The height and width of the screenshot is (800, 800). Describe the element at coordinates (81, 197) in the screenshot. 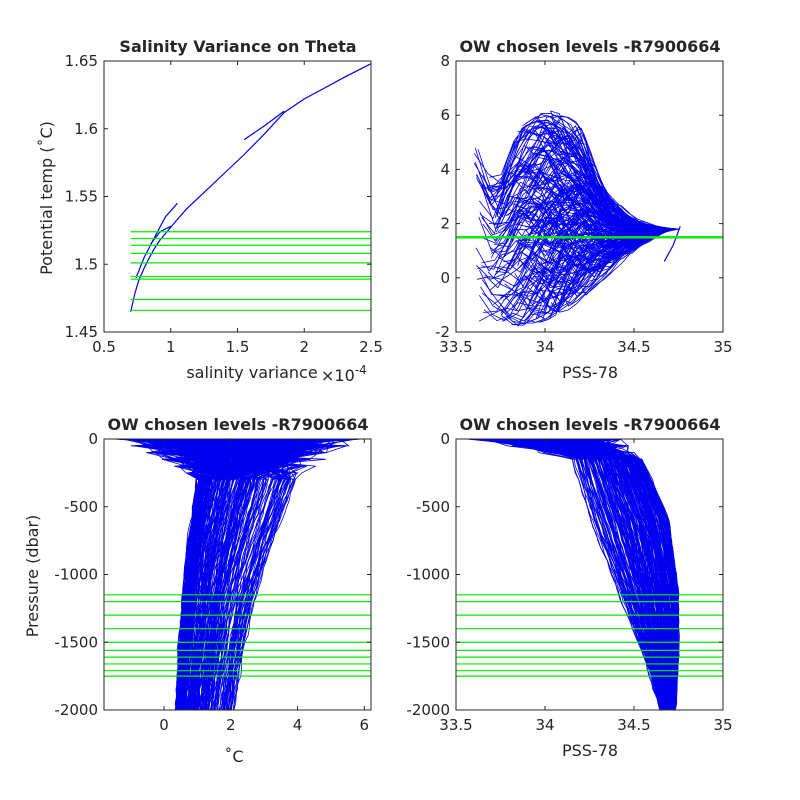

I see `y-tick-label: 1.55` at that location.